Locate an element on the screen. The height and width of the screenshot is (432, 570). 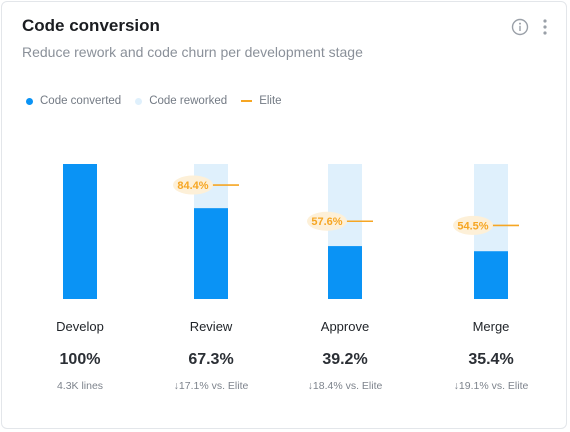
stage-name: Review is located at coordinates (211, 326).